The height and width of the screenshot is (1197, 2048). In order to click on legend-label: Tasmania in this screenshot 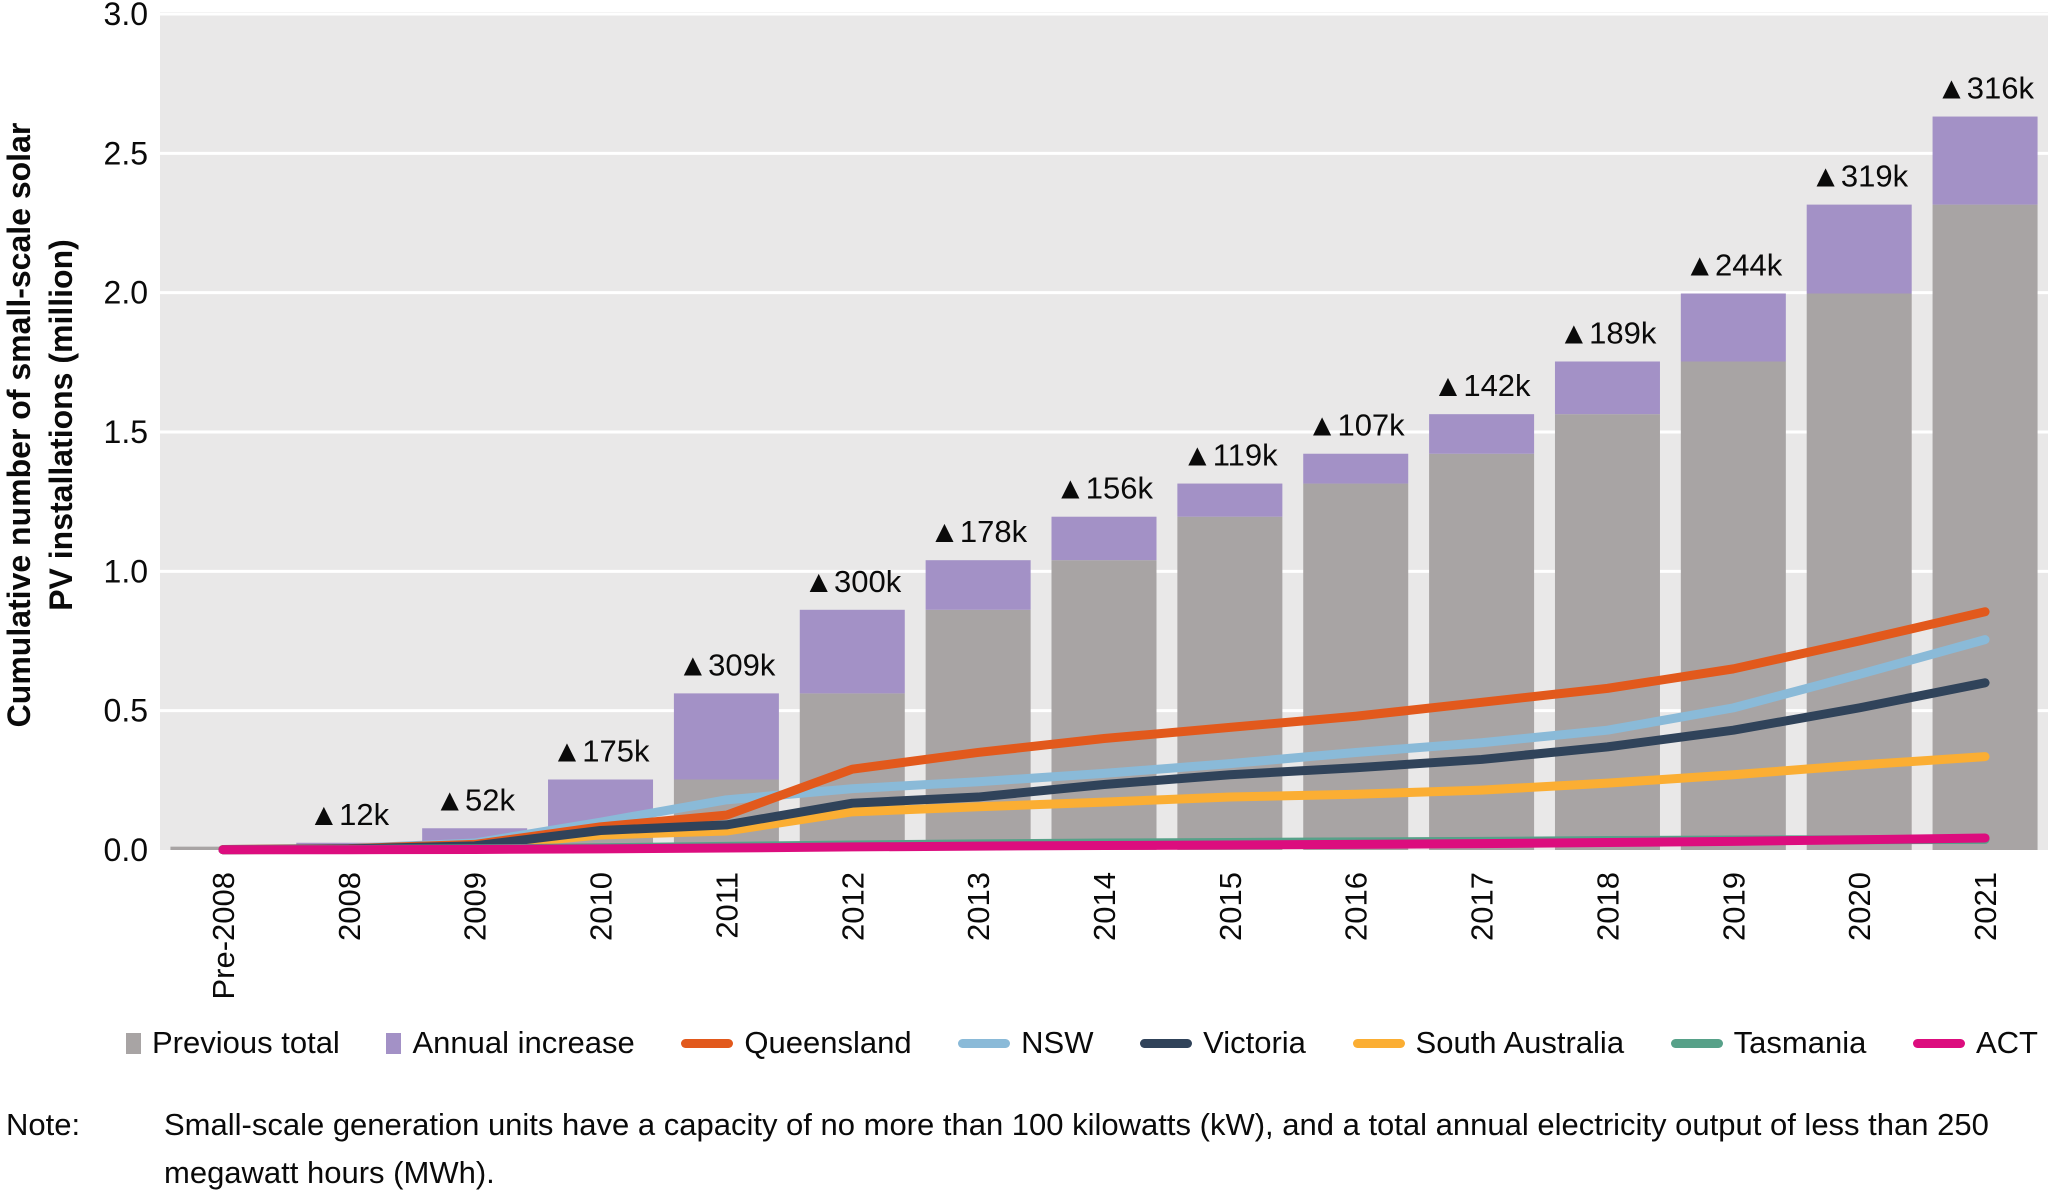, I will do `click(1800, 1042)`.